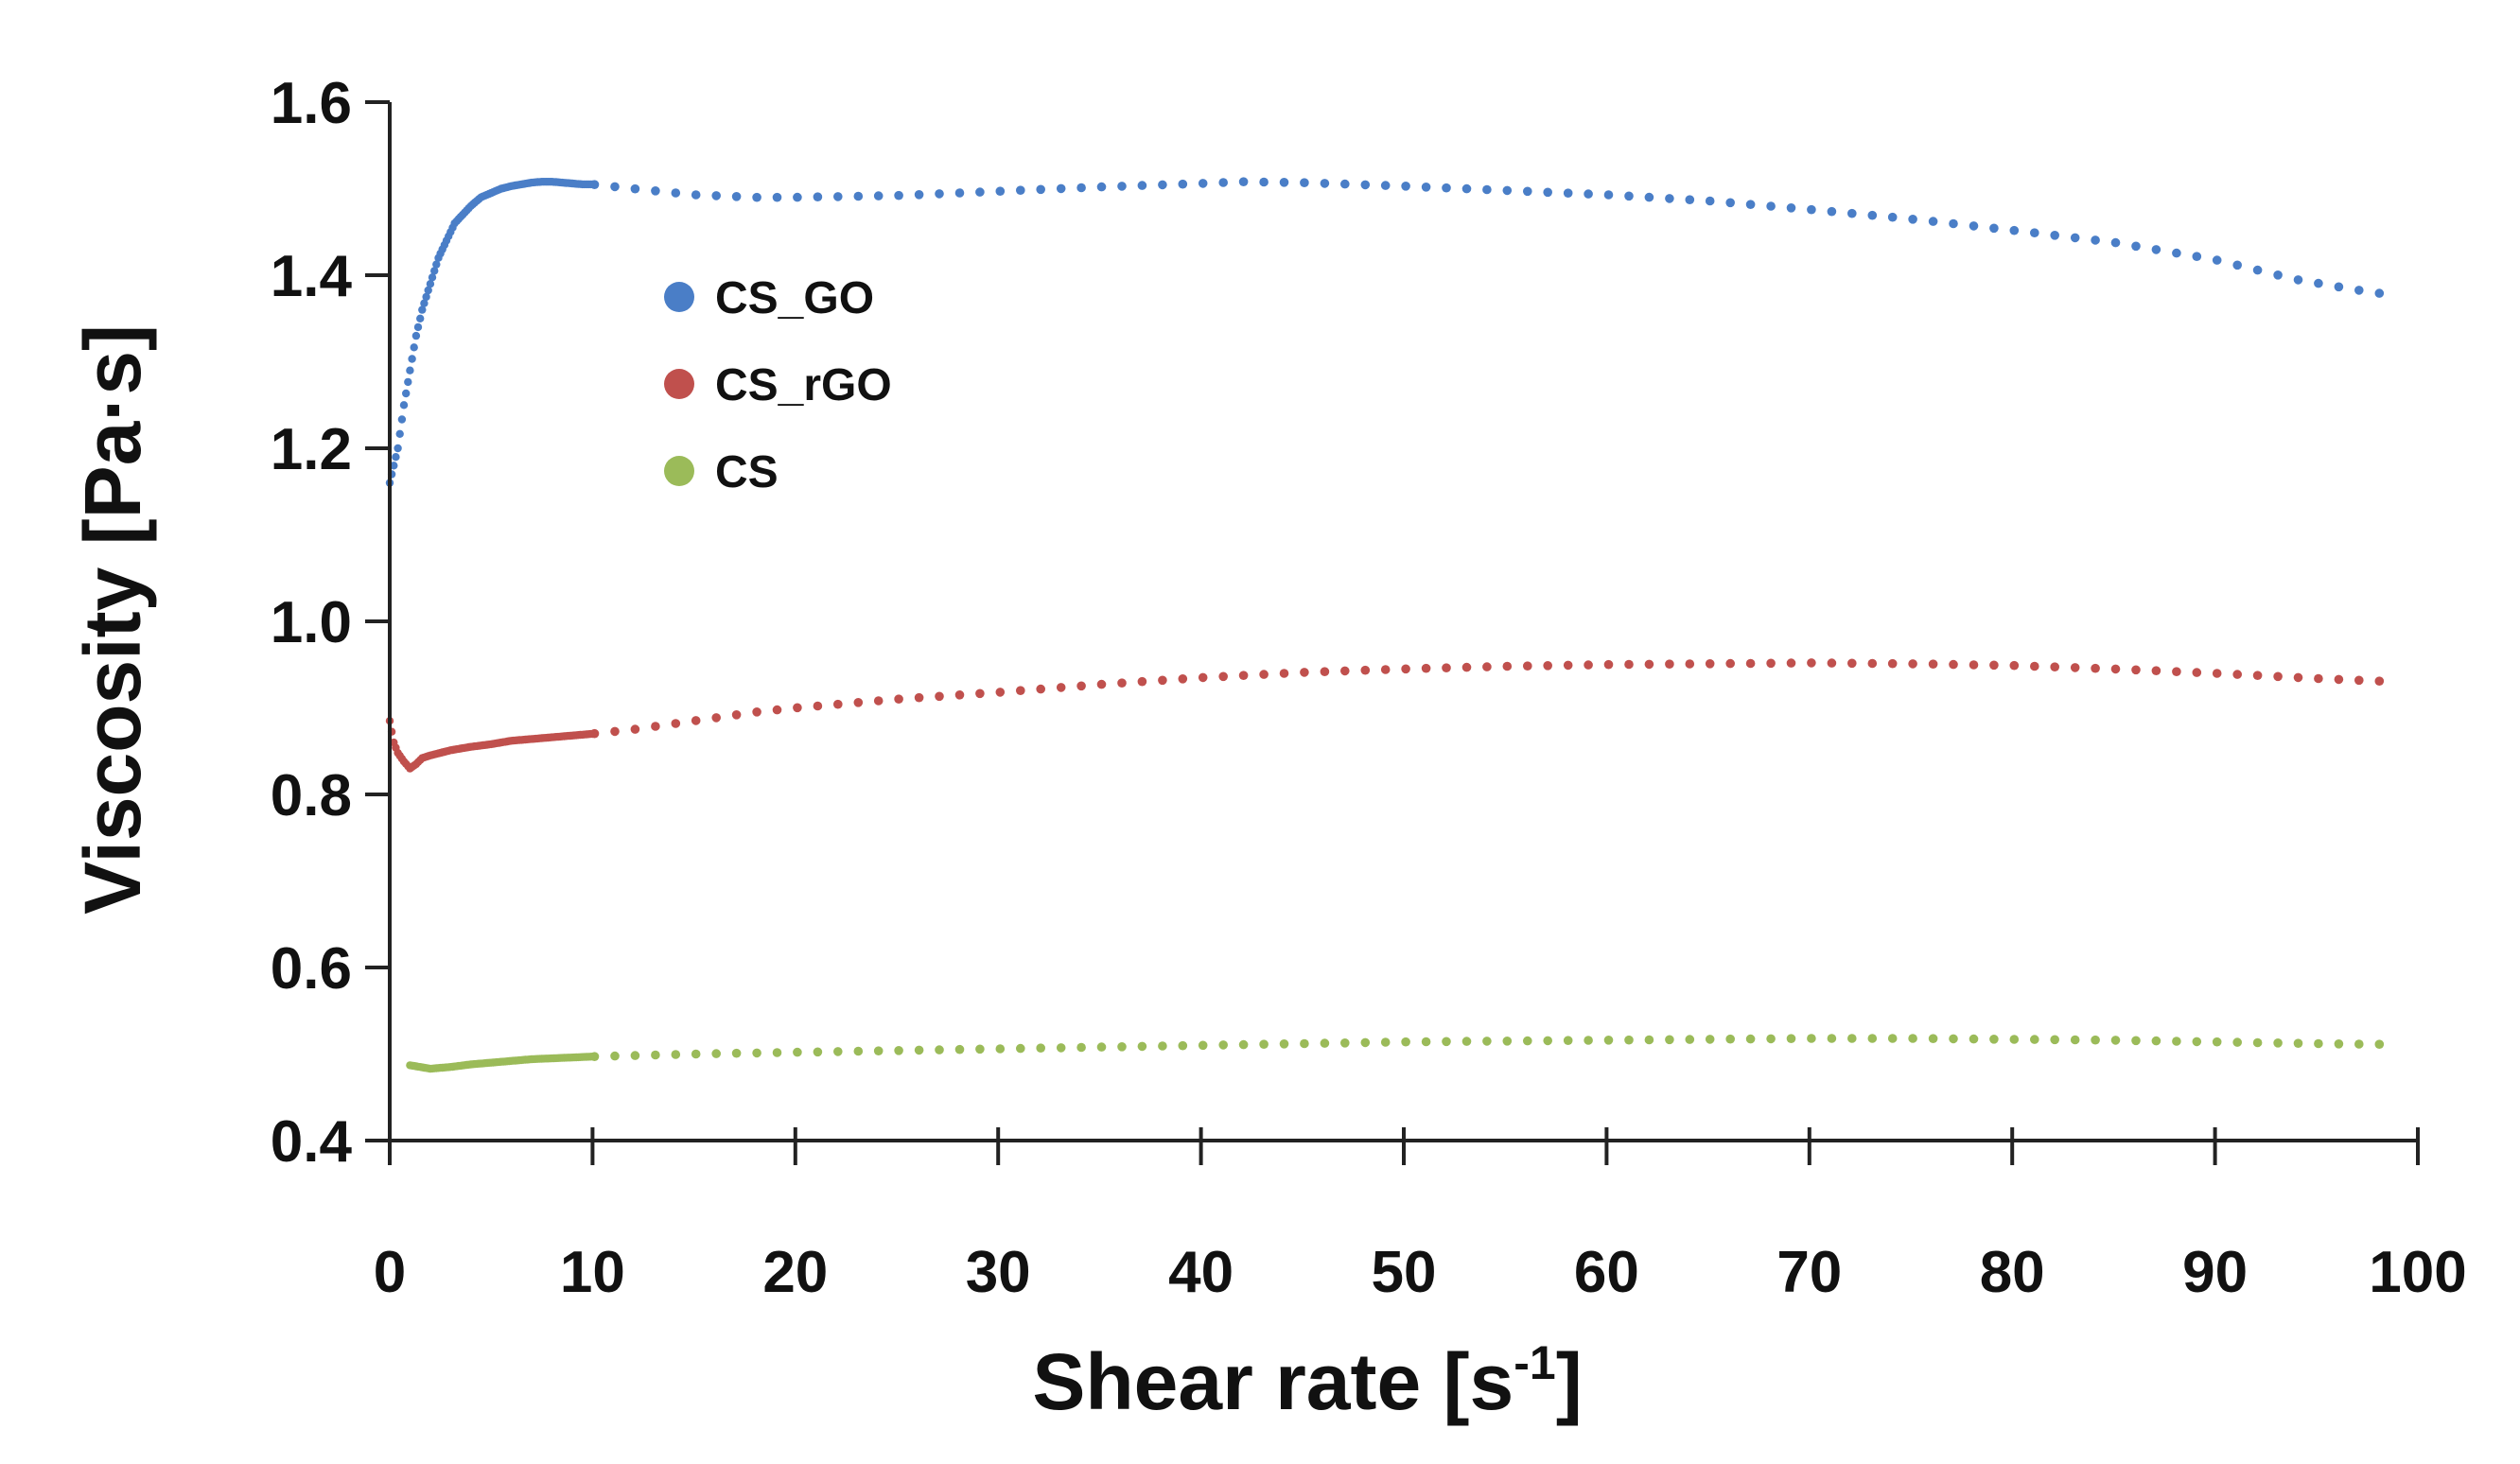 This screenshot has width=2520, height=1464. What do you see at coordinates (1569, 1381) in the screenshot?
I see `x-axis-title-close: ]` at bounding box center [1569, 1381].